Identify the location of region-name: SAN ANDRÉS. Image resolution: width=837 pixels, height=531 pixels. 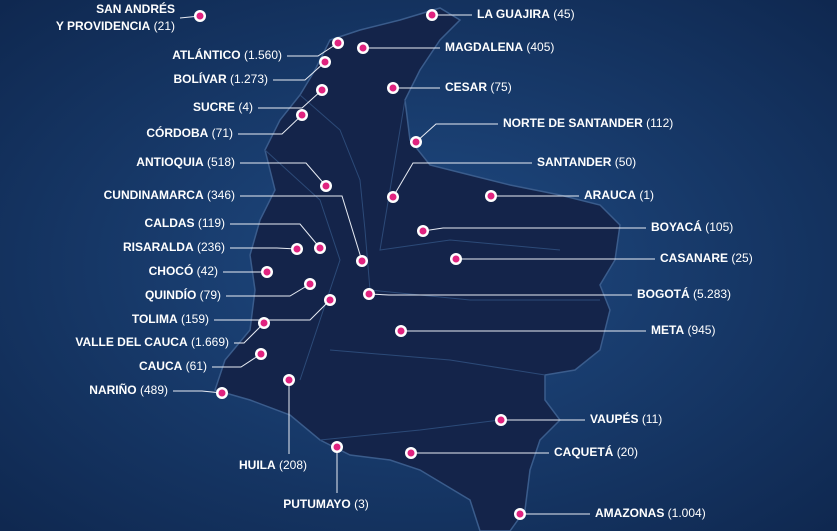
(135, 8).